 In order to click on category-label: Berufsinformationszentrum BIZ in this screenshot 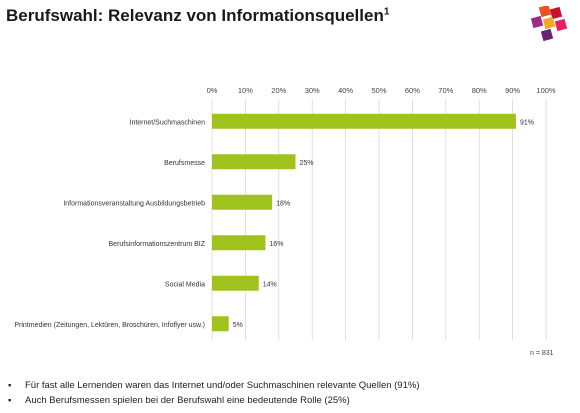, I will do `click(157, 244)`.